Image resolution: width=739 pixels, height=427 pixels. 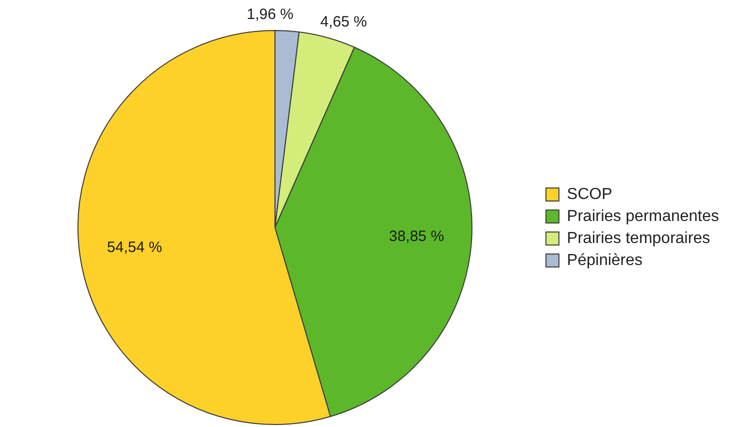 What do you see at coordinates (589, 194) in the screenshot?
I see `legend-label: SCOP` at bounding box center [589, 194].